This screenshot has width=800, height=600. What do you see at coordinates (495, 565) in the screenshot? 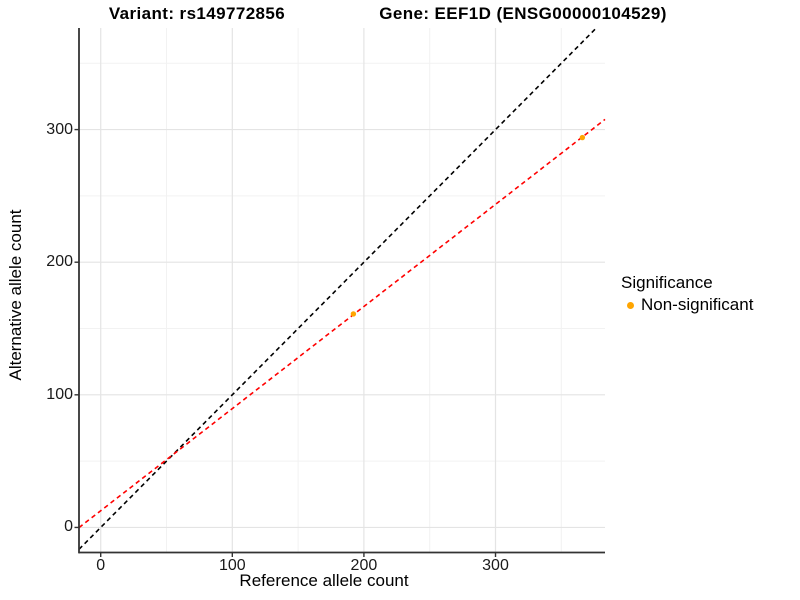
I see `x-tick-label: 300` at bounding box center [495, 565].